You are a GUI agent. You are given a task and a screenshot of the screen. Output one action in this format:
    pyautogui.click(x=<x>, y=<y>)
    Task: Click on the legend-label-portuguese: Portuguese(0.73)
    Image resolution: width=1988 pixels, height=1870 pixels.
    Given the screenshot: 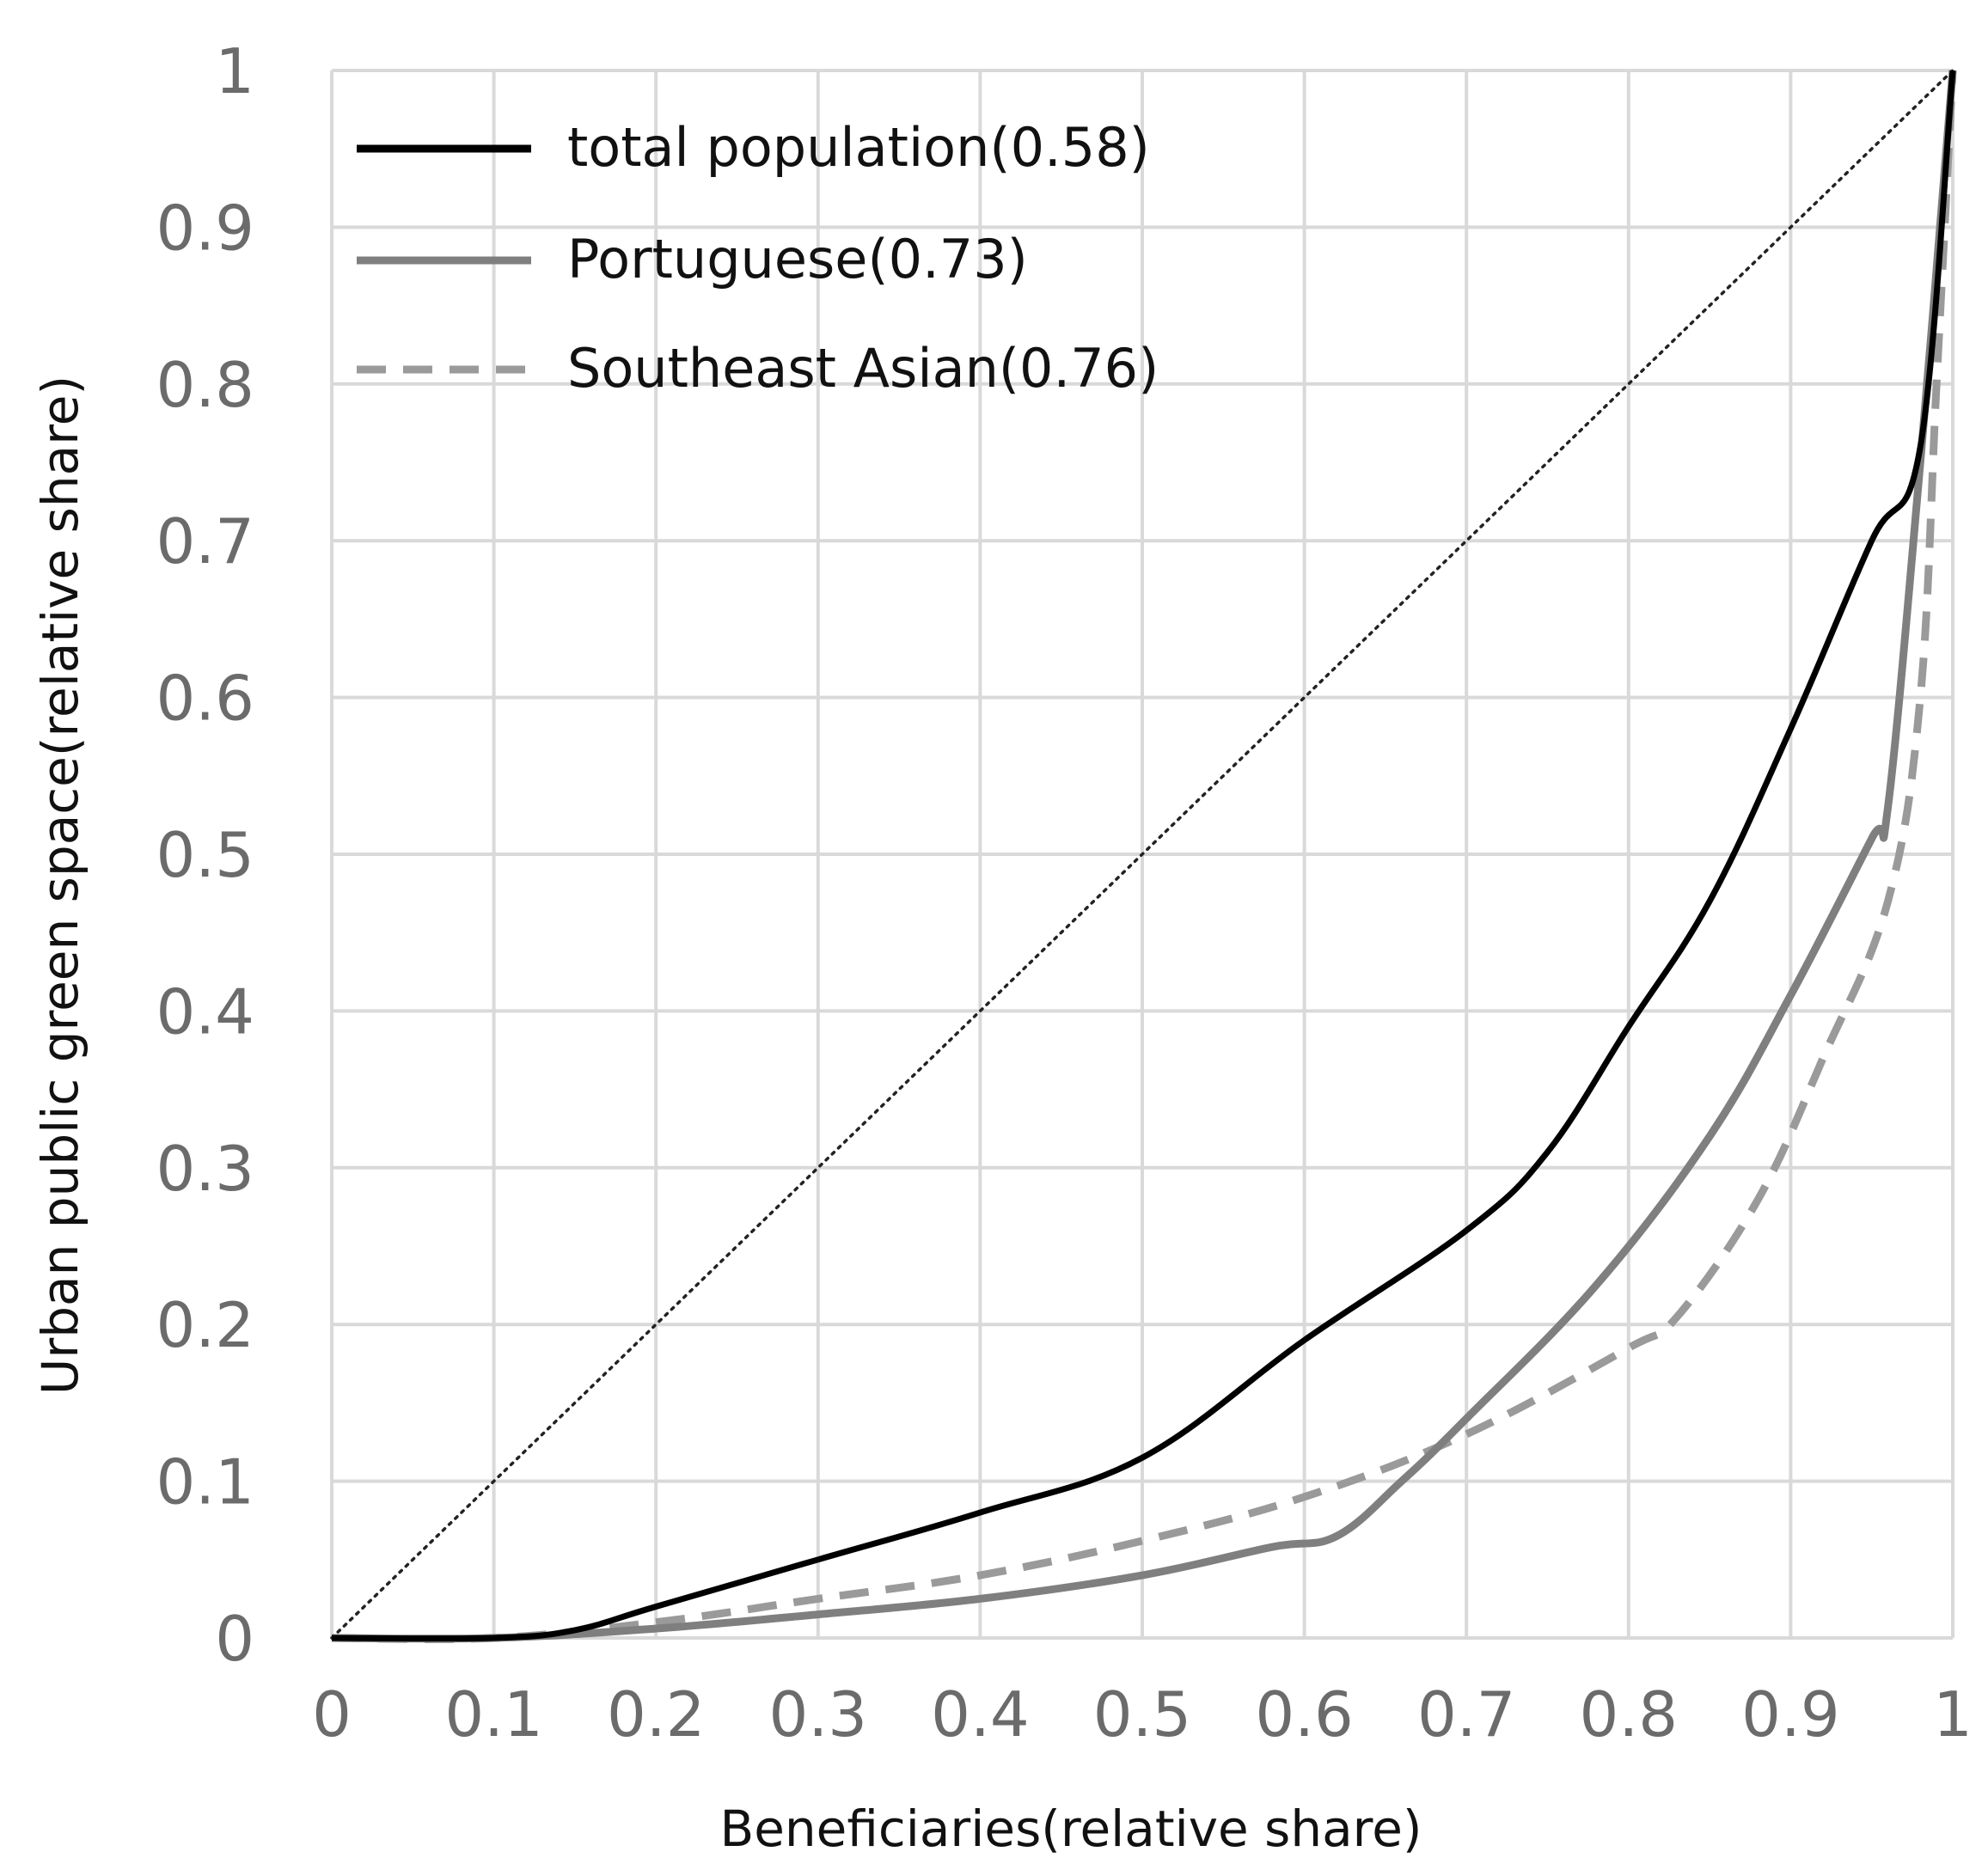 What is the action you would take?
    pyautogui.click(x=797, y=259)
    